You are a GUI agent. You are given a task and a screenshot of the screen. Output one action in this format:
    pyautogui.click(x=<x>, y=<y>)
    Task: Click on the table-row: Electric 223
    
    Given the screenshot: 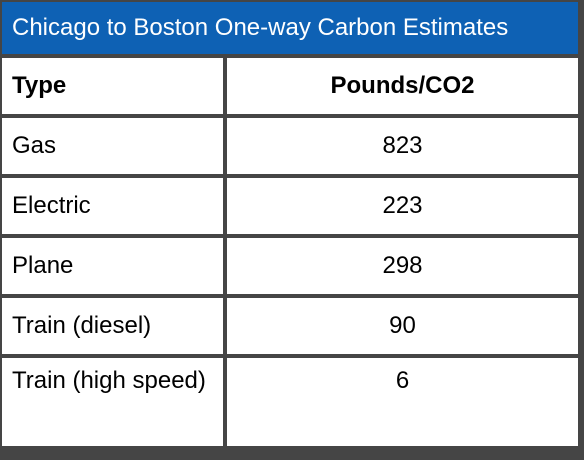 What is the action you would take?
    pyautogui.click(x=290, y=208)
    